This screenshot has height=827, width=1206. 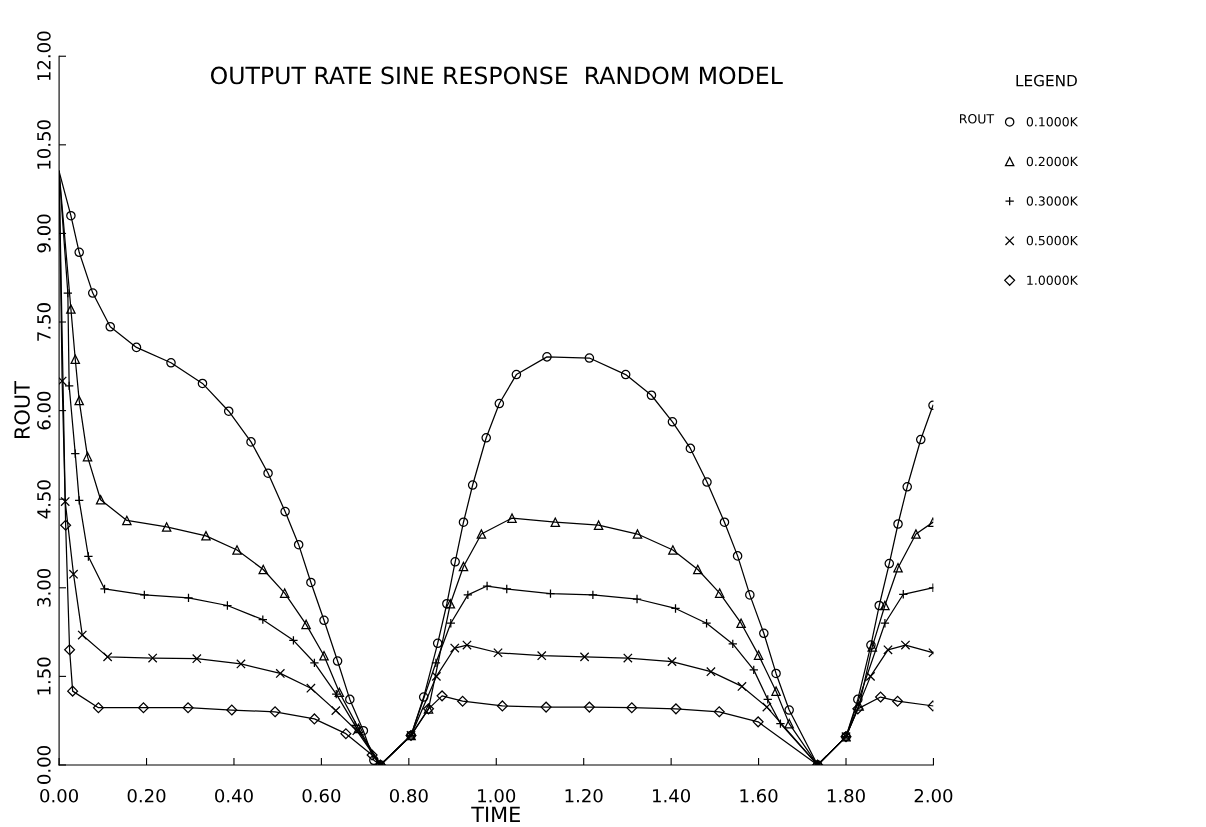 I want to click on legend-label: 0.5000K, so click(x=1052, y=240).